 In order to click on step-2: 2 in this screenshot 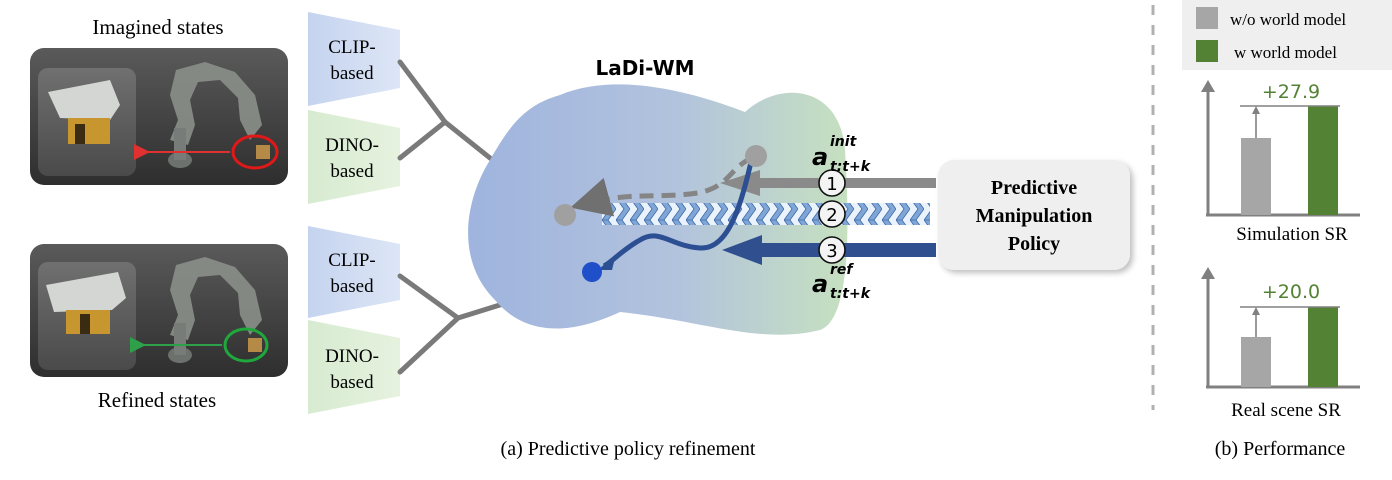, I will do `click(831, 215)`.